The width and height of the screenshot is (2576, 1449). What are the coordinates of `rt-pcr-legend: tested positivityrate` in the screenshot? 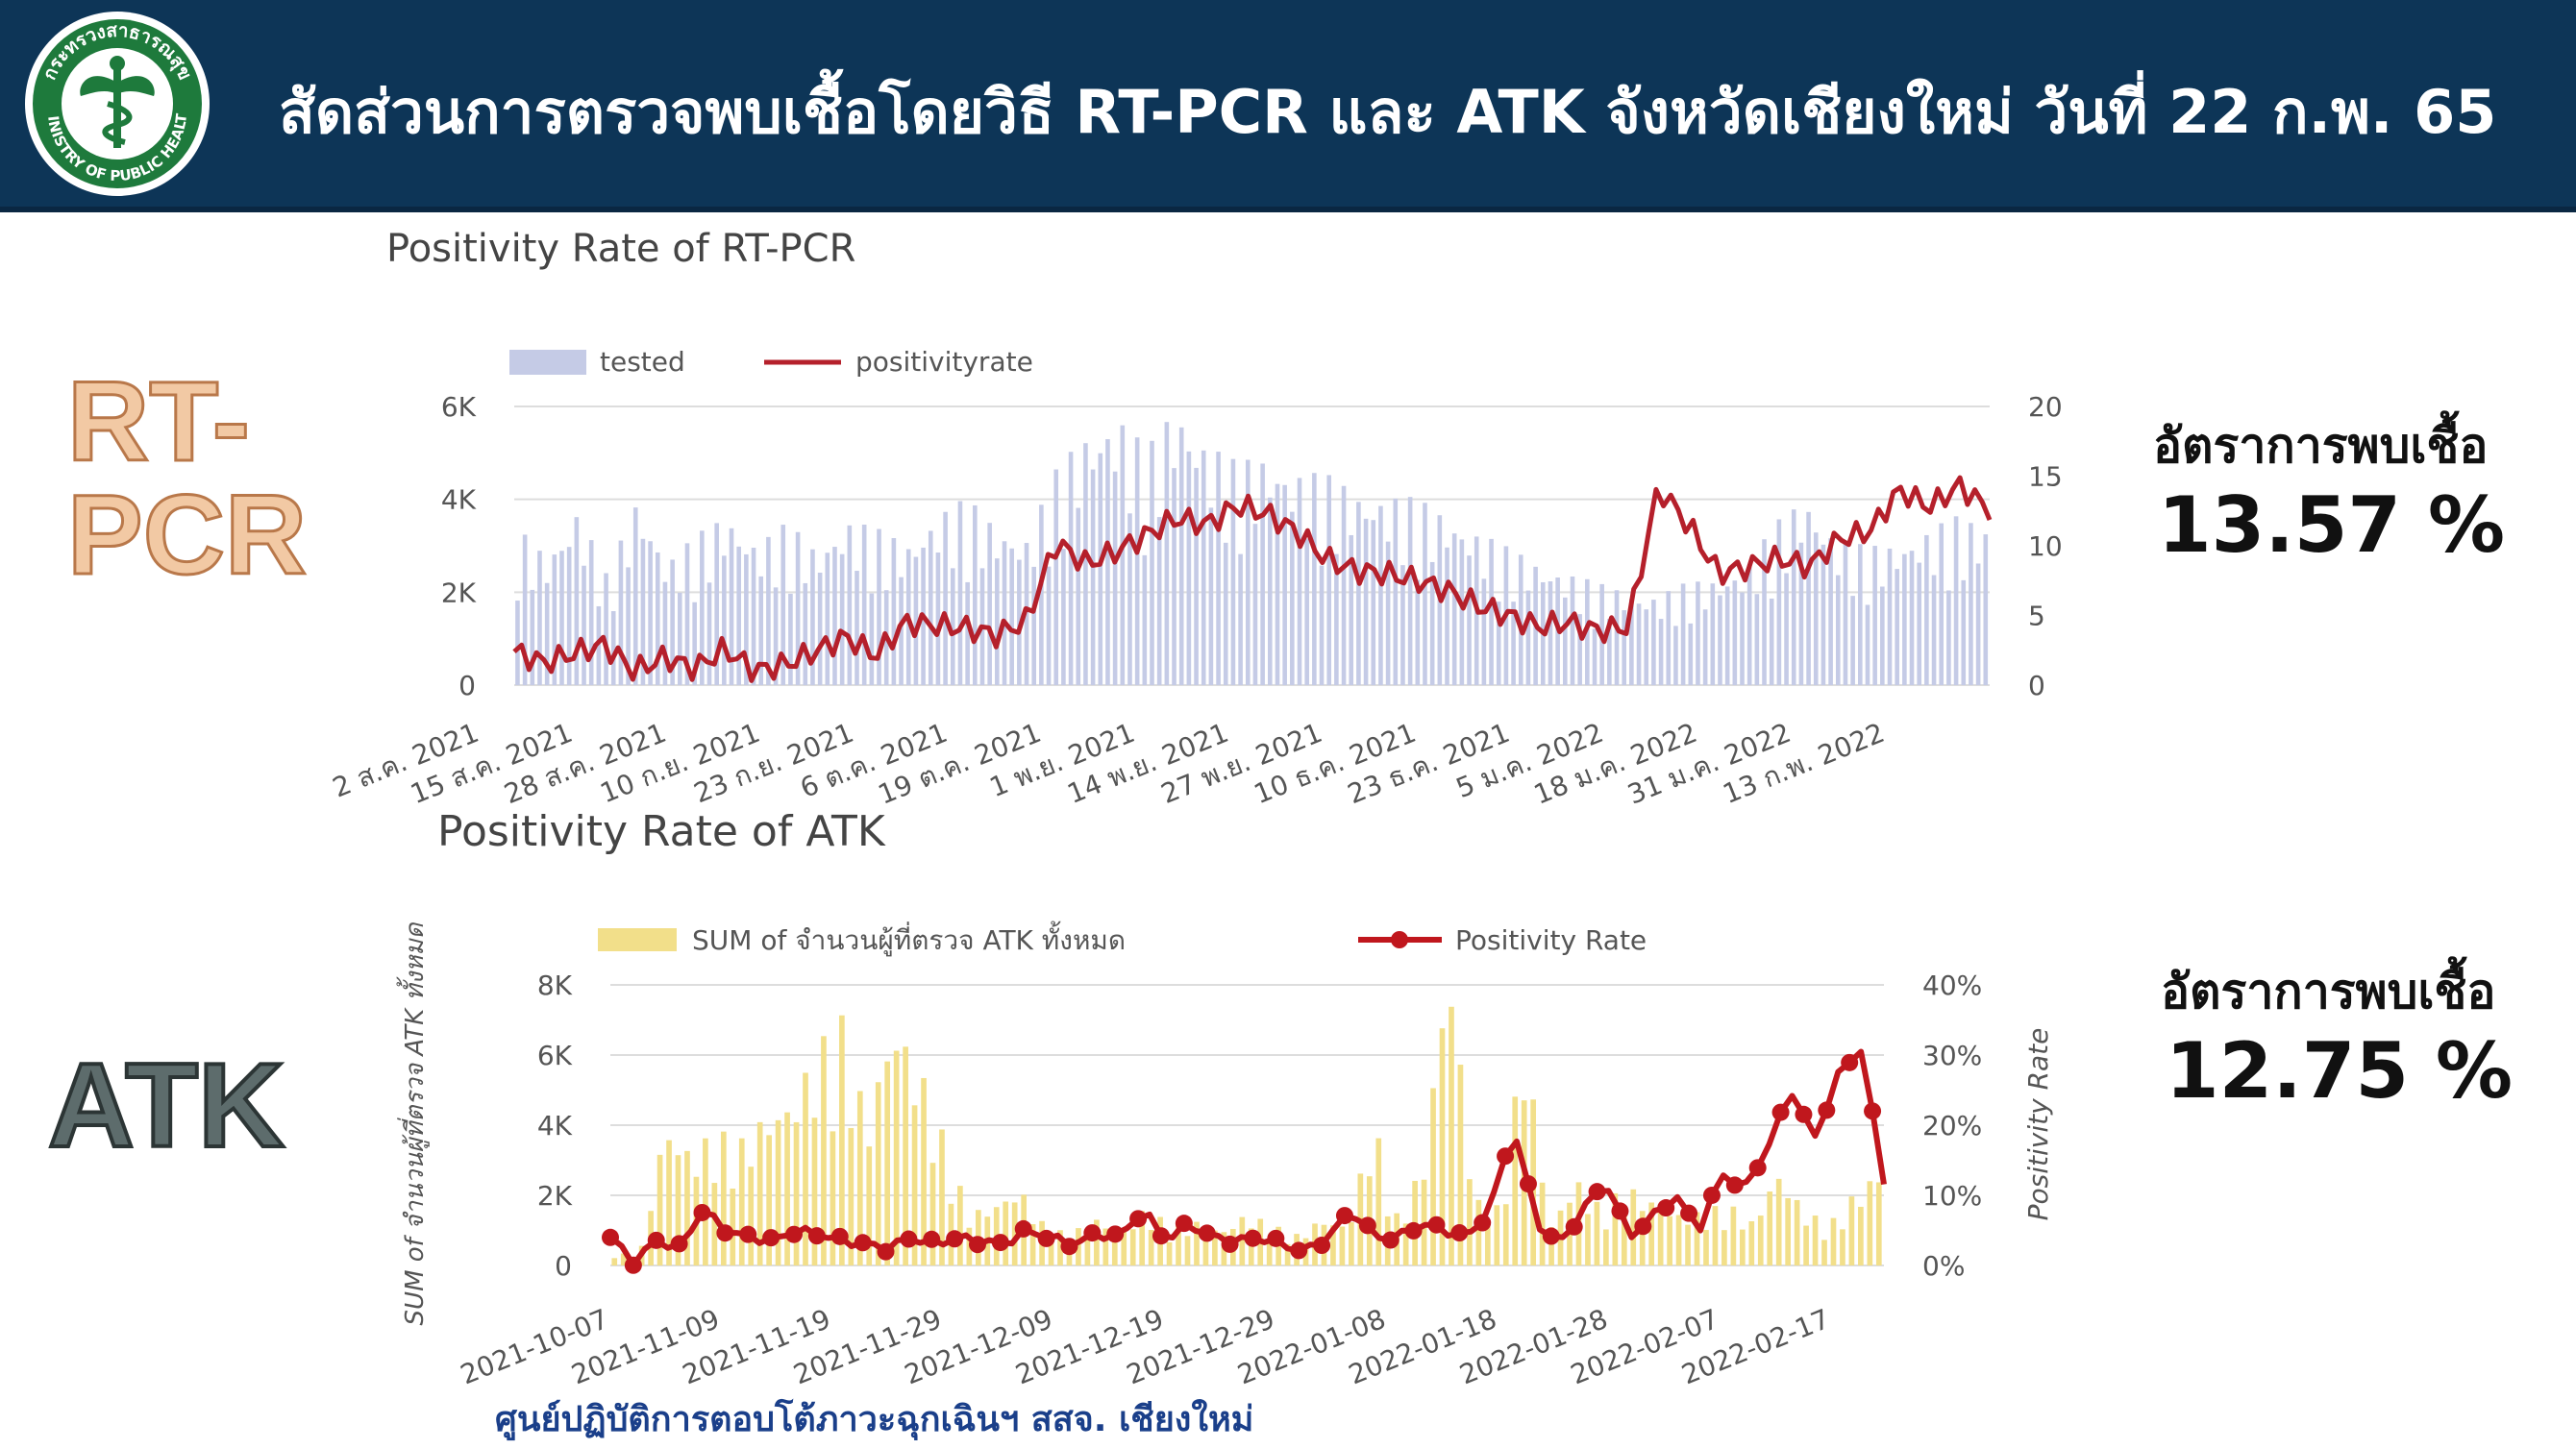 It's located at (771, 362).